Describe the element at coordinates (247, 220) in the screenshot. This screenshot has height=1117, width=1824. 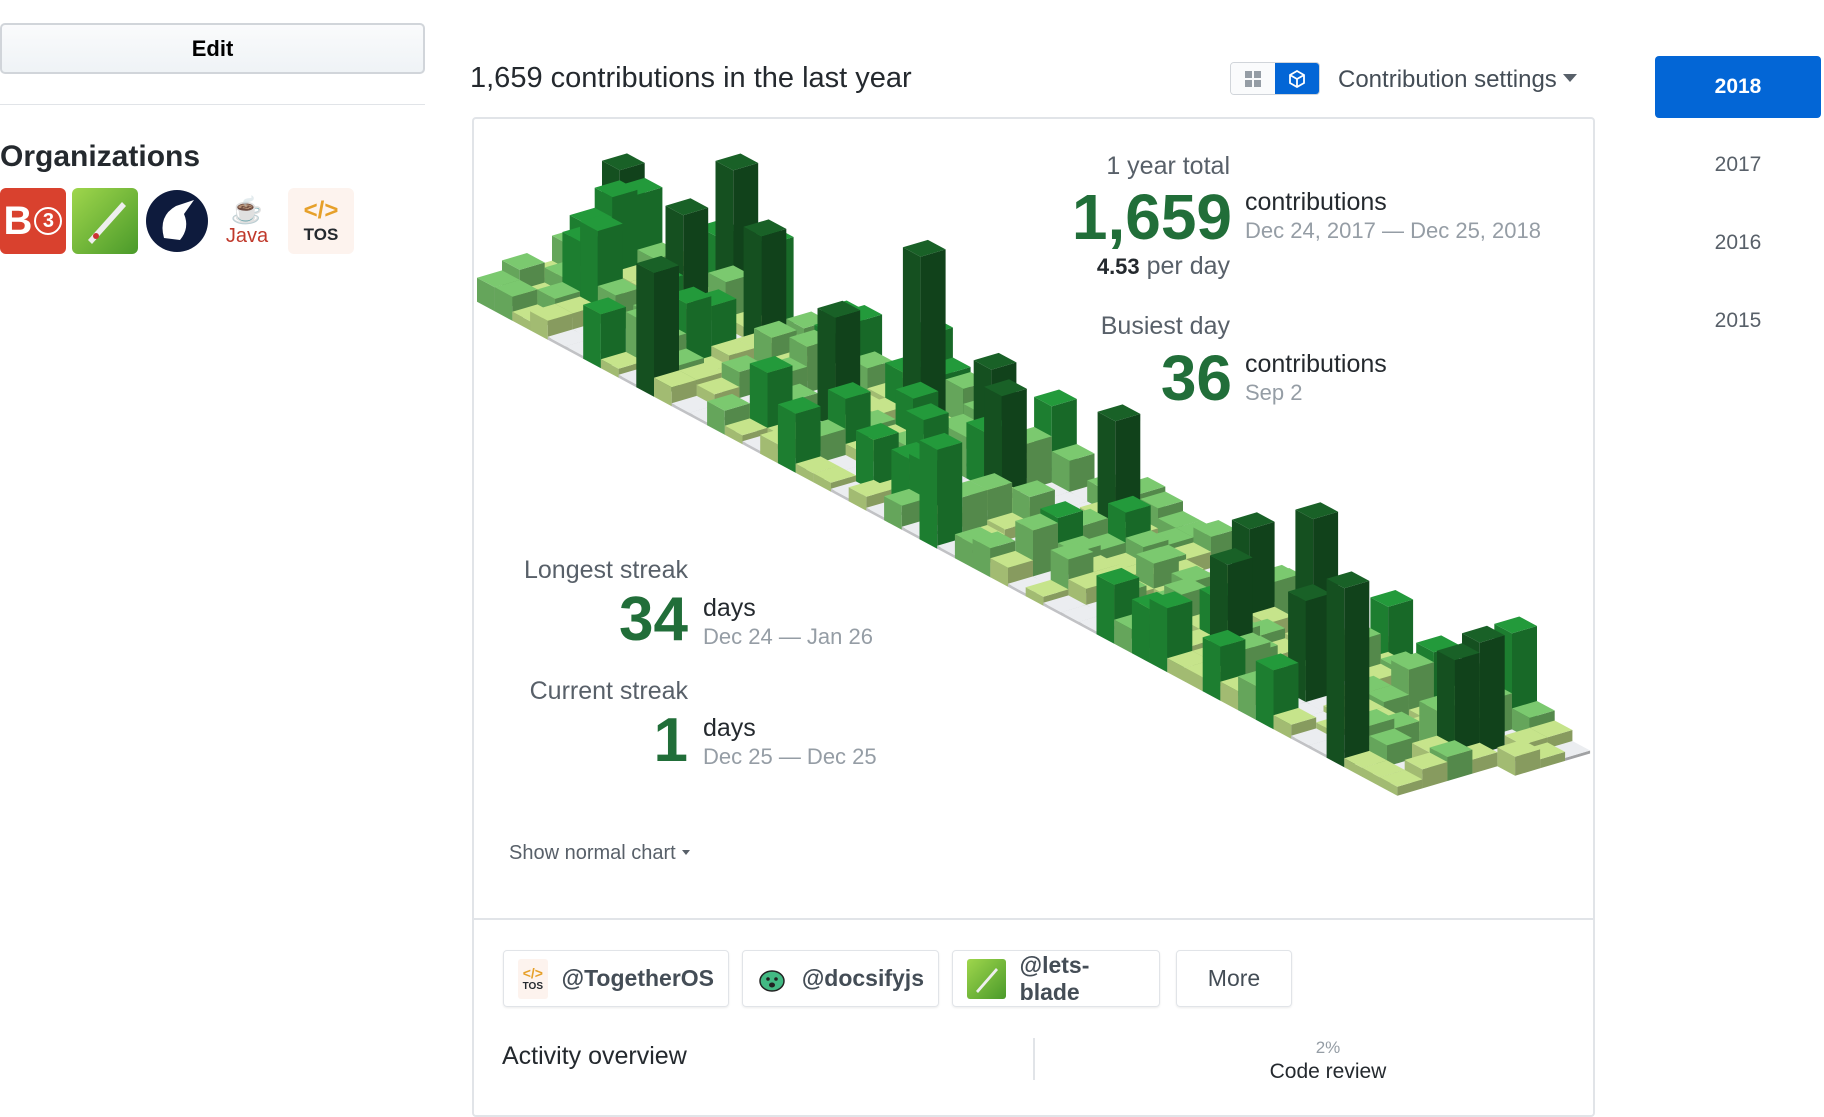
I see `org-avatar-java: ☕ Java` at that location.